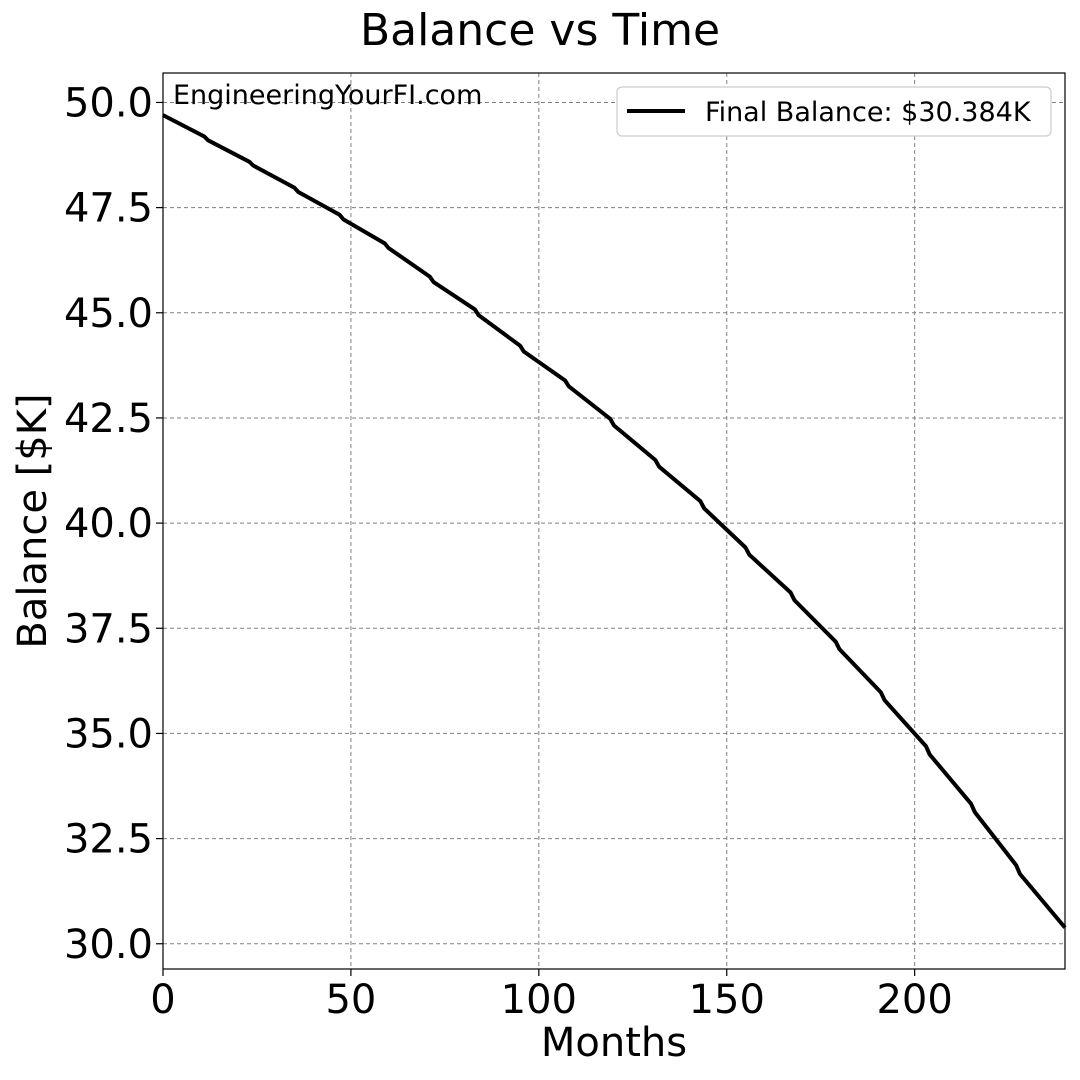 This screenshot has width=1080, height=1080. I want to click on y-tick-label: 47.5, so click(108, 209).